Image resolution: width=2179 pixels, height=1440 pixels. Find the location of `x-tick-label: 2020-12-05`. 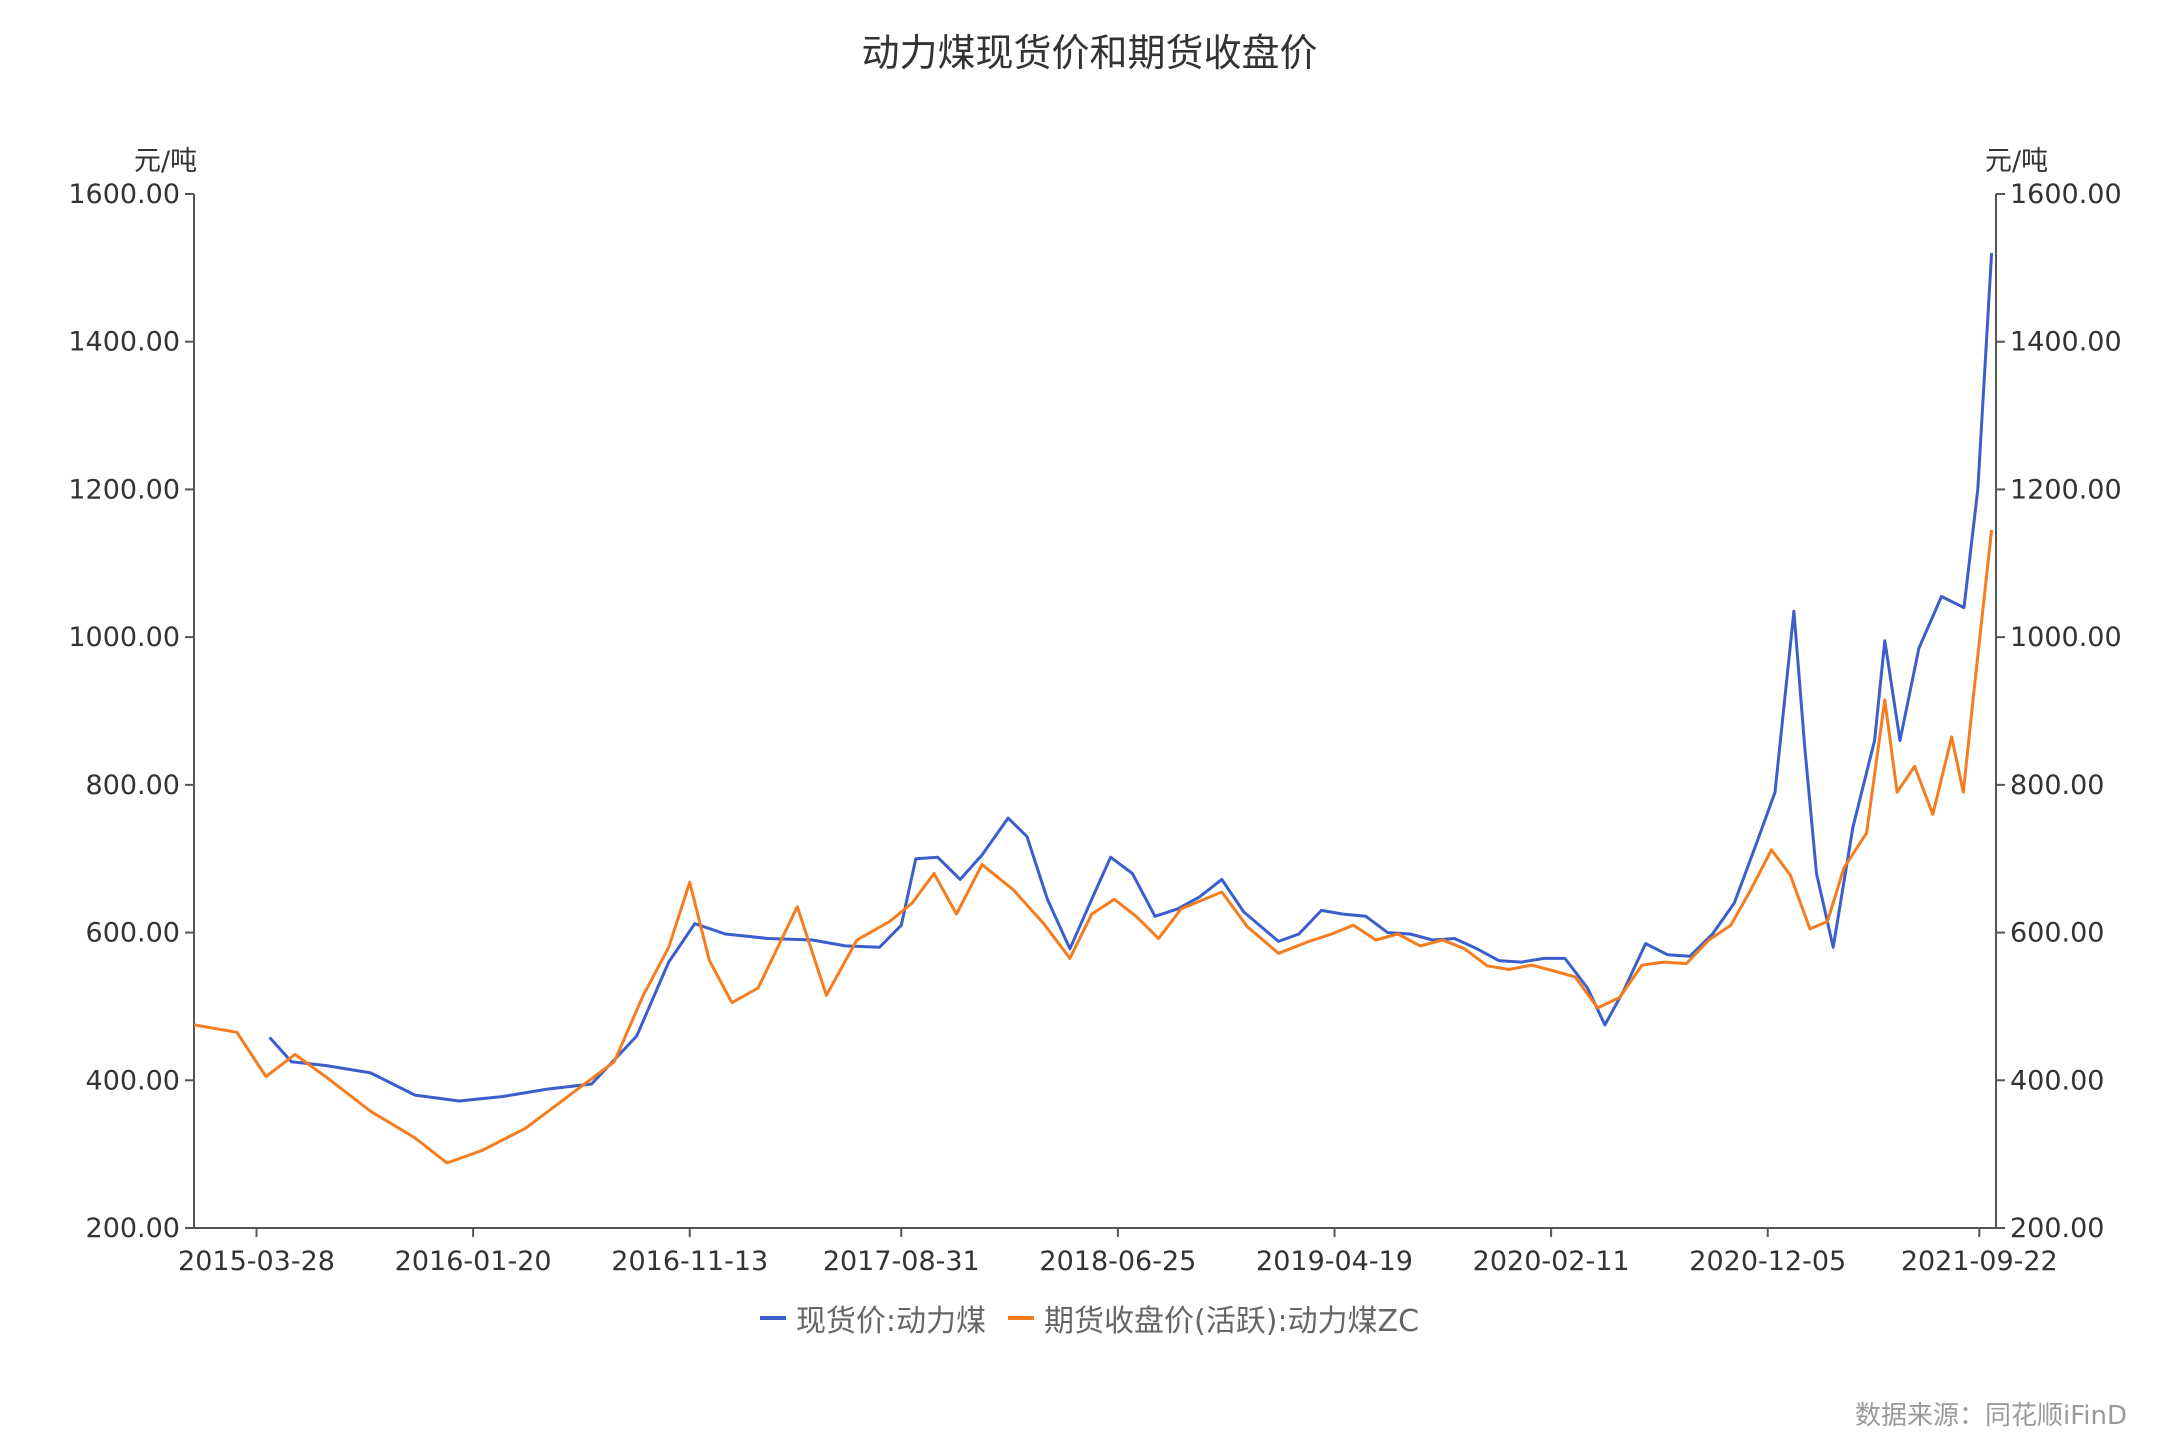

x-tick-label: 2020-12-05 is located at coordinates (1767, 1261).